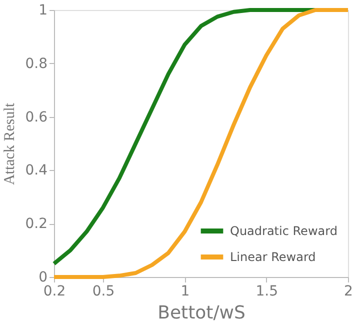 The height and width of the screenshot is (323, 354). I want to click on y-tick-label: 0.6, so click(36, 117).